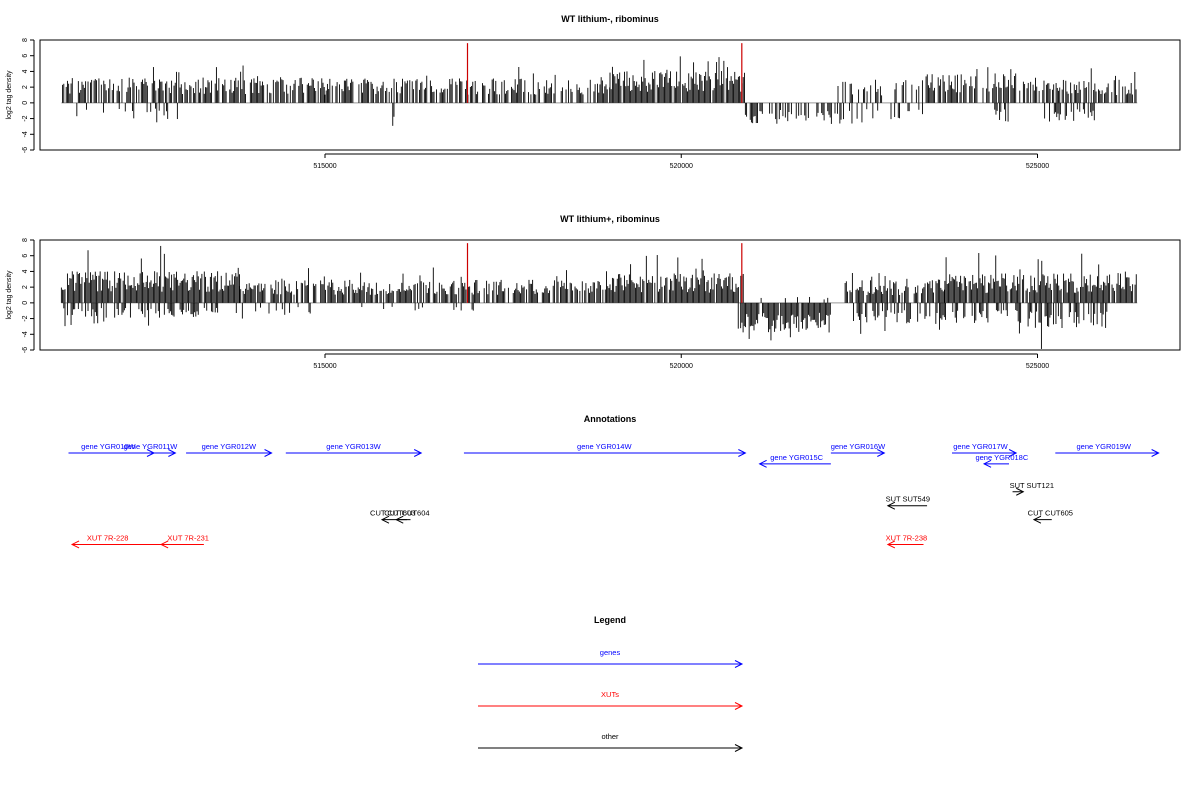 This screenshot has height=800, width=1200. I want to click on feature-gene: gene YGR013W, so click(354, 449).